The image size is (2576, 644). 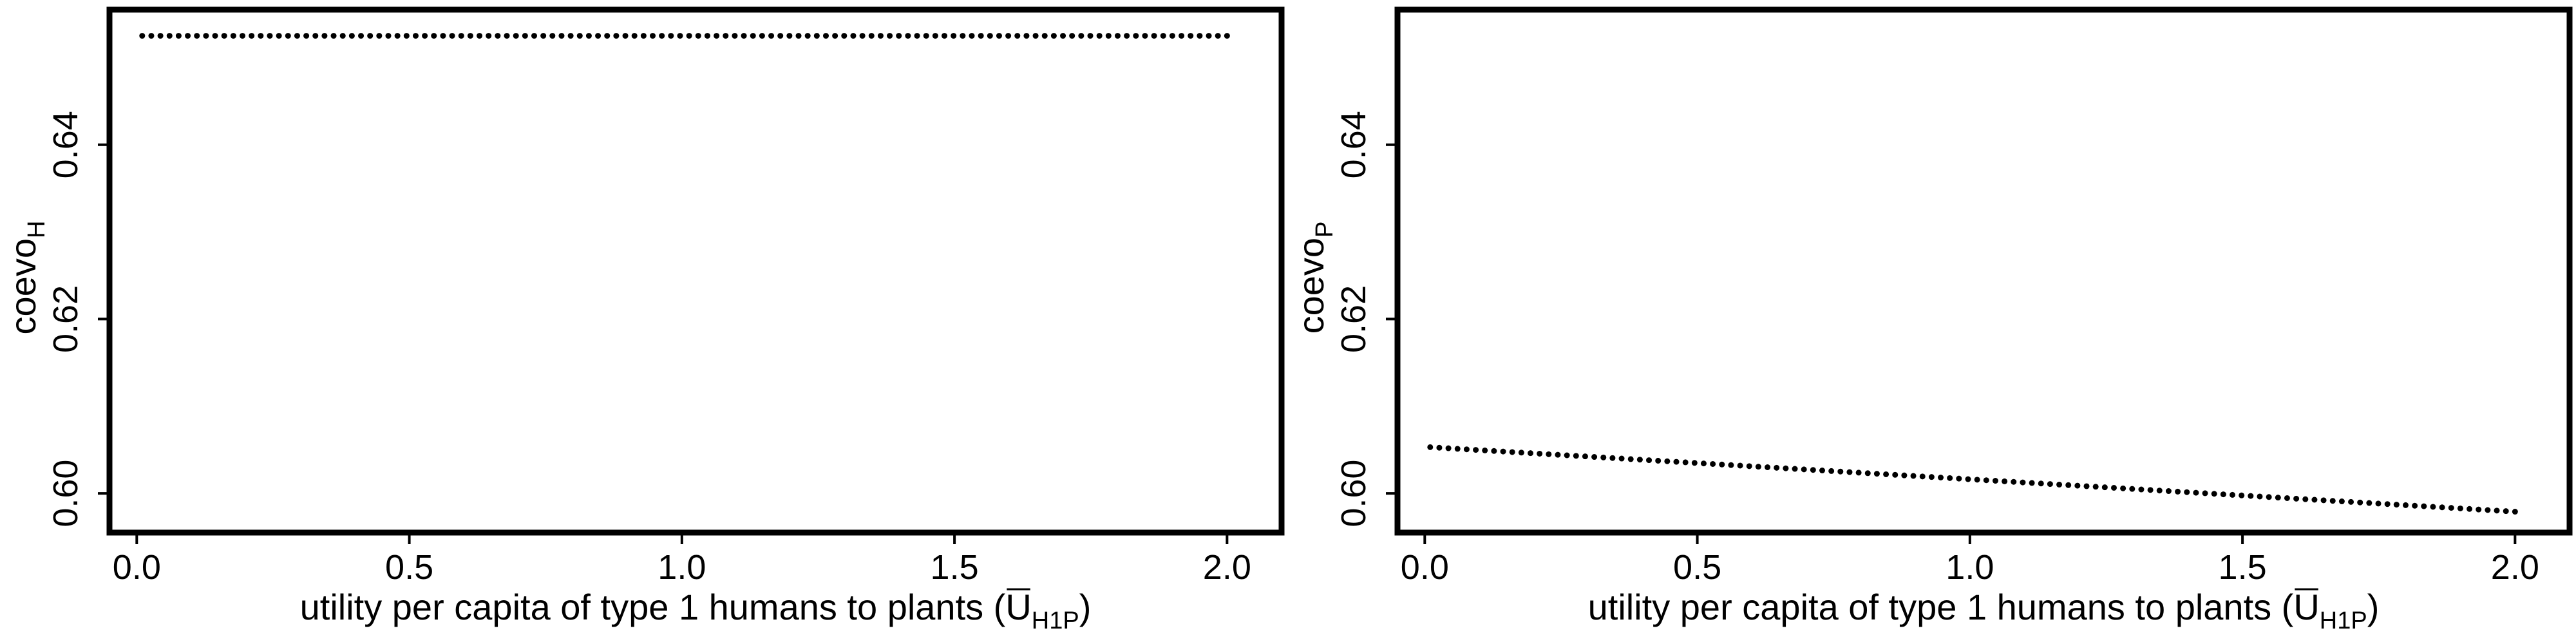 What do you see at coordinates (1353, 319) in the screenshot?
I see `y-tick-label: 0.62` at bounding box center [1353, 319].